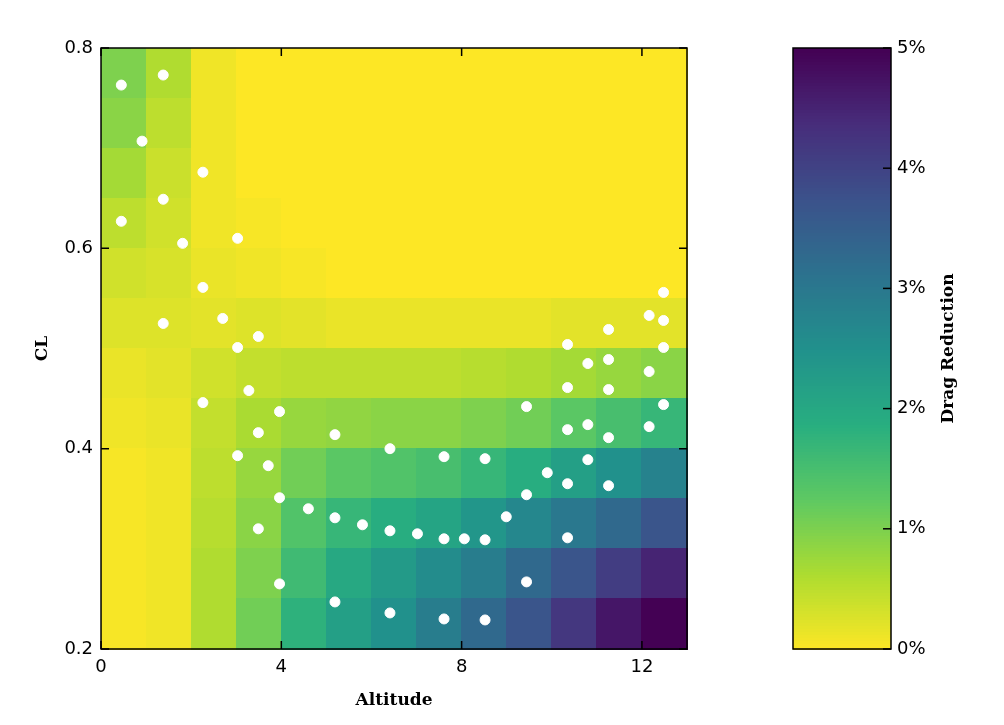 This screenshot has width=1004, height=725. I want to click on x-tick-label: 0, so click(101, 666).